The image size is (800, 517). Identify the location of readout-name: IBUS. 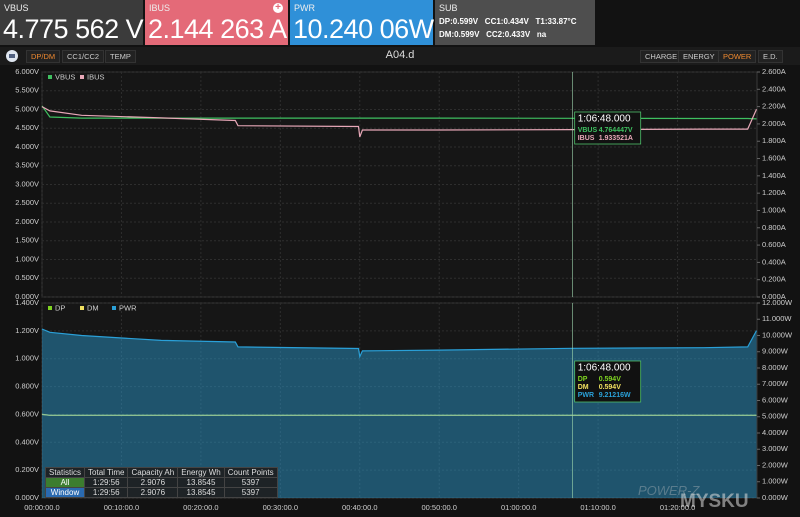
(586, 138).